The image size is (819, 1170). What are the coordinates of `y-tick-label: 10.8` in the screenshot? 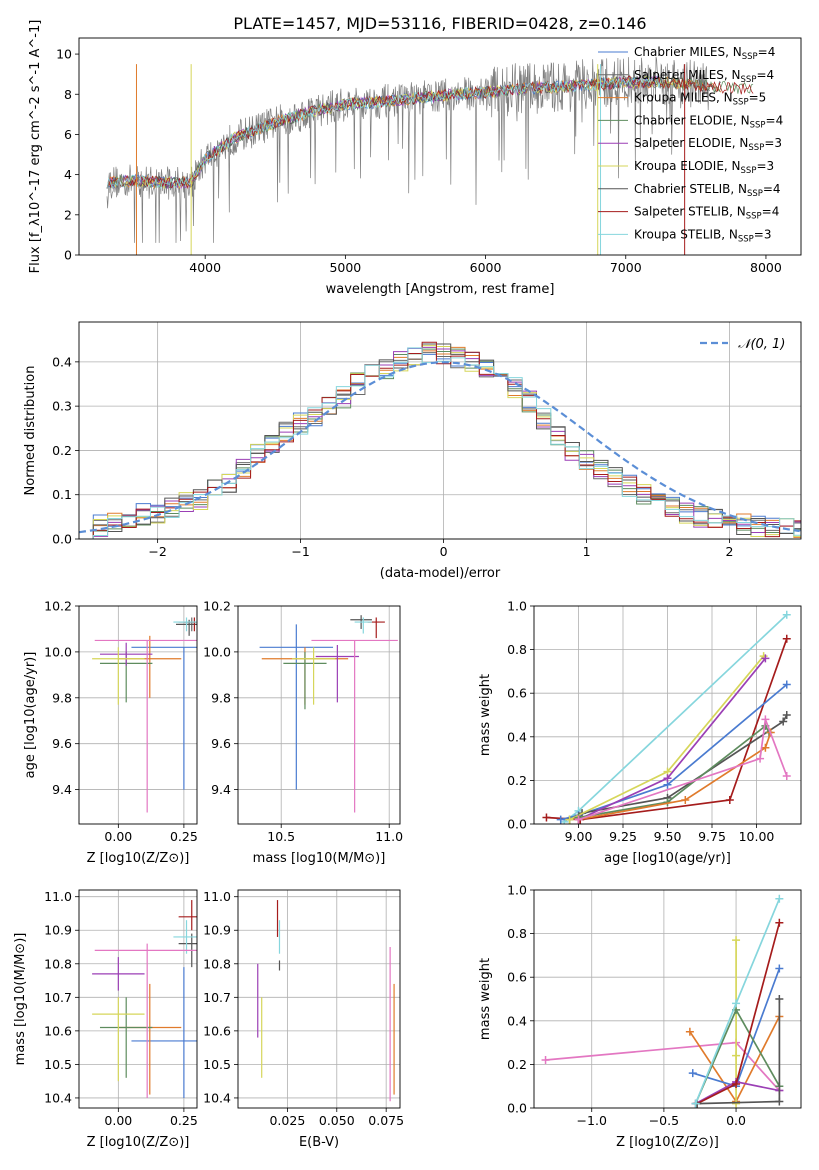 It's located at (58, 963).